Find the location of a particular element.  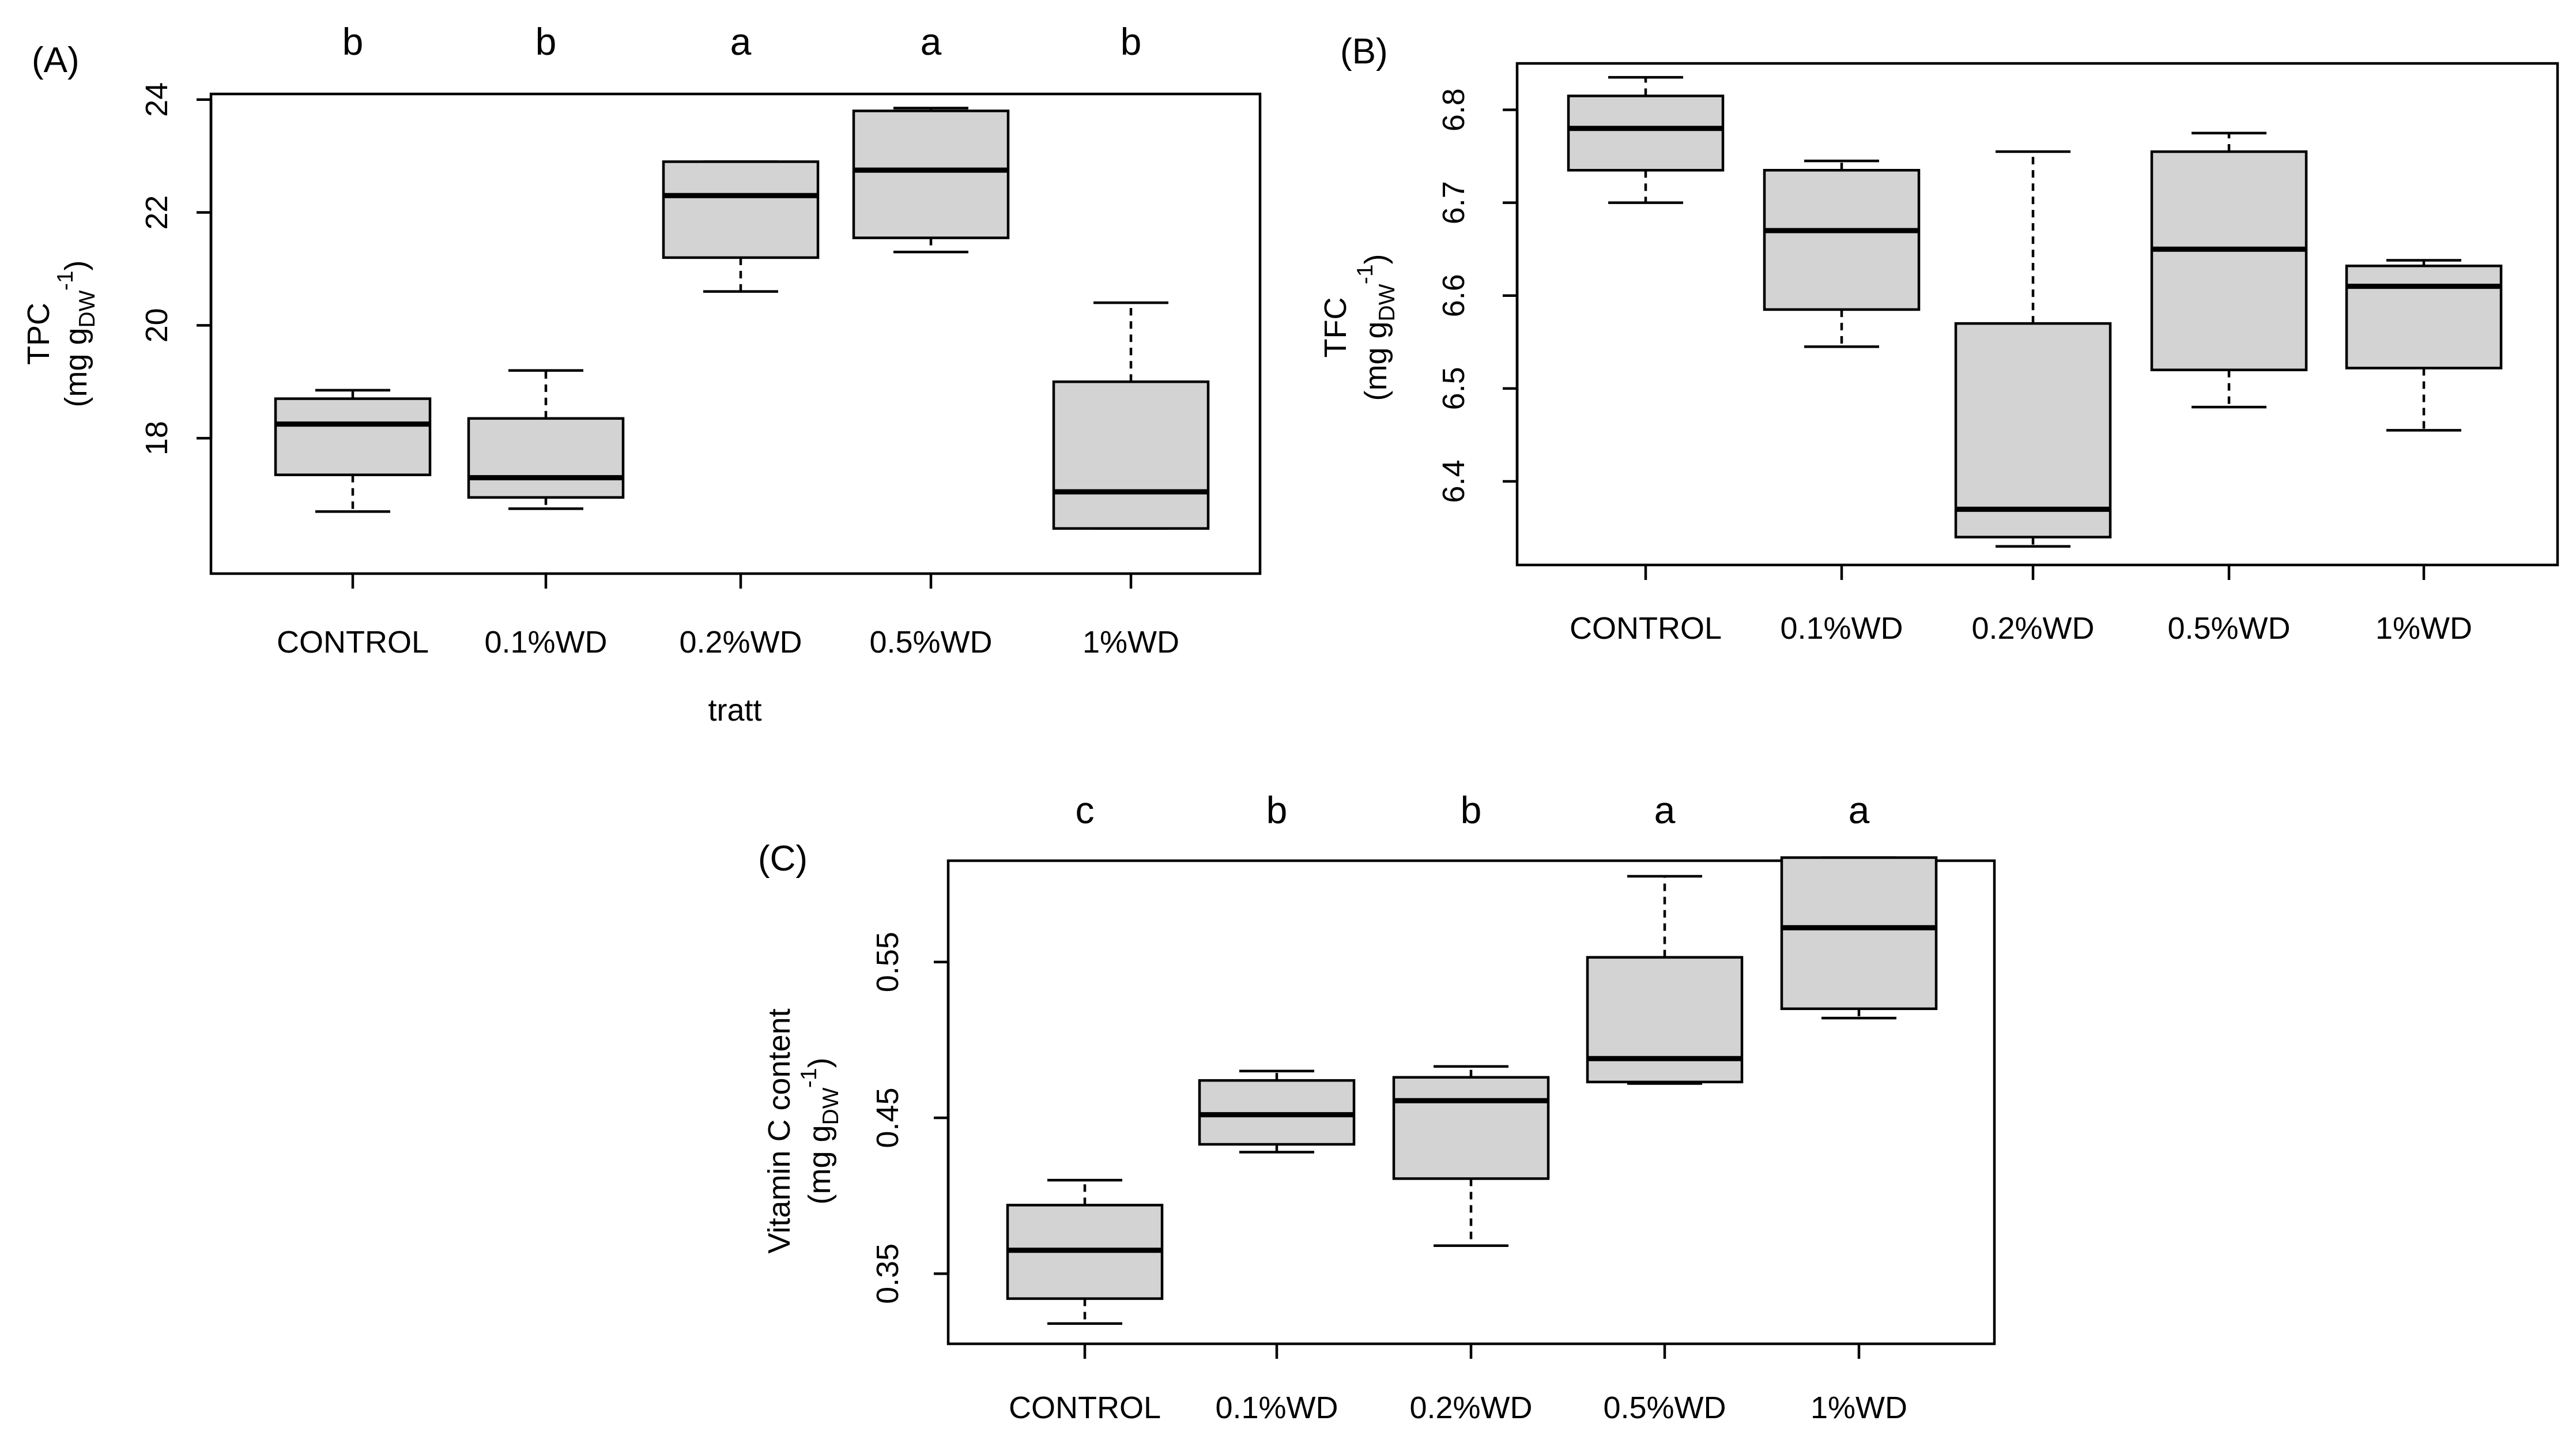

y-tick-label: 0.55 is located at coordinates (887, 962).